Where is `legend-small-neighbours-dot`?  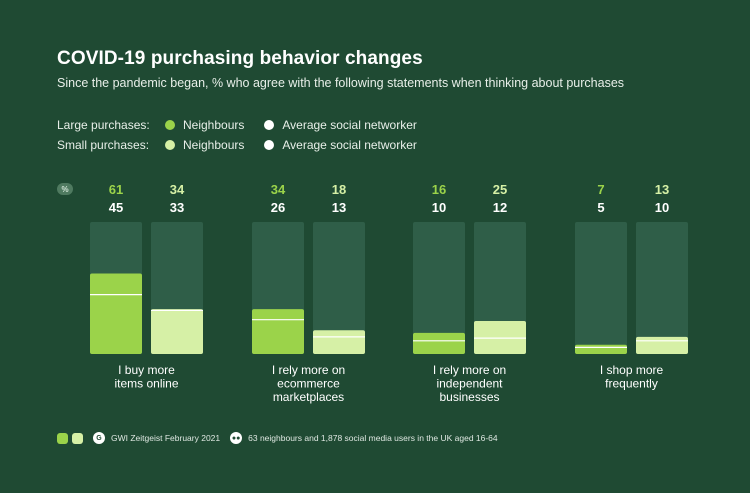
legend-small-neighbours-dot is located at coordinates (170, 145).